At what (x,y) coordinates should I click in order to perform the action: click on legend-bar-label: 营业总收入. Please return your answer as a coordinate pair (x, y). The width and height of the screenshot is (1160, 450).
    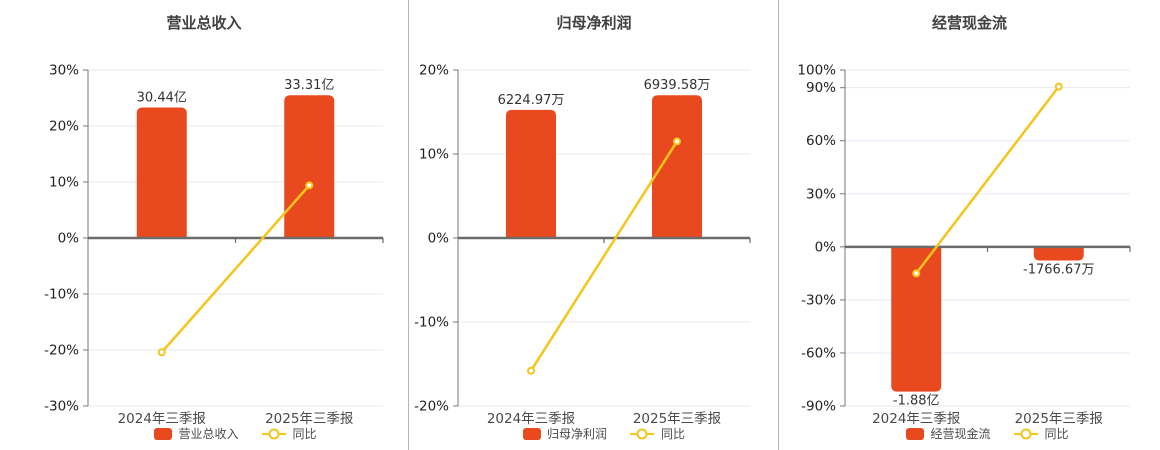
    Looking at the image, I should click on (208, 434).